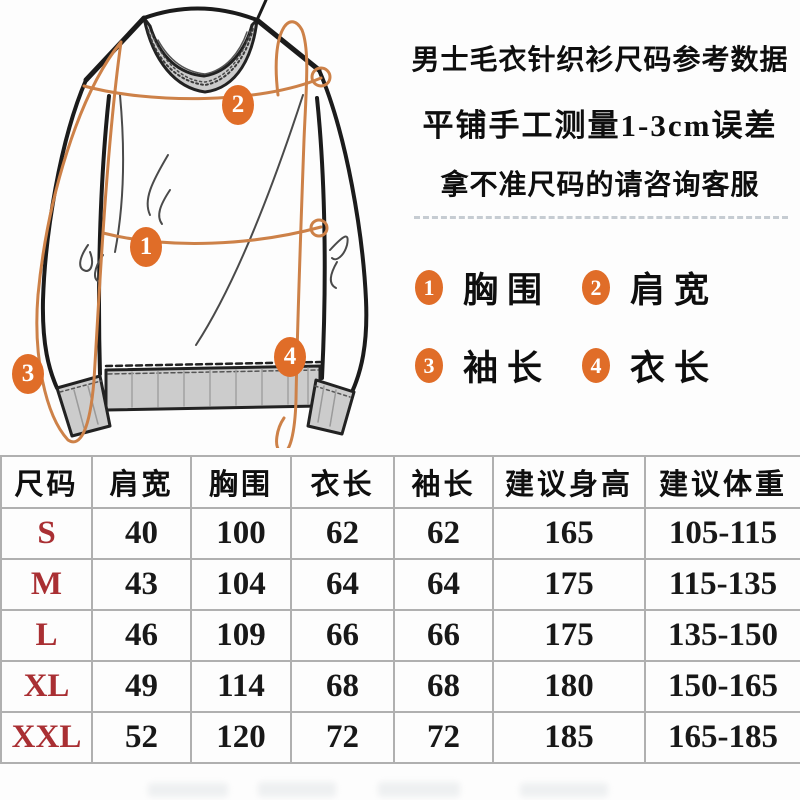 This screenshot has height=800, width=800. I want to click on value-cell: 165, so click(569, 533).